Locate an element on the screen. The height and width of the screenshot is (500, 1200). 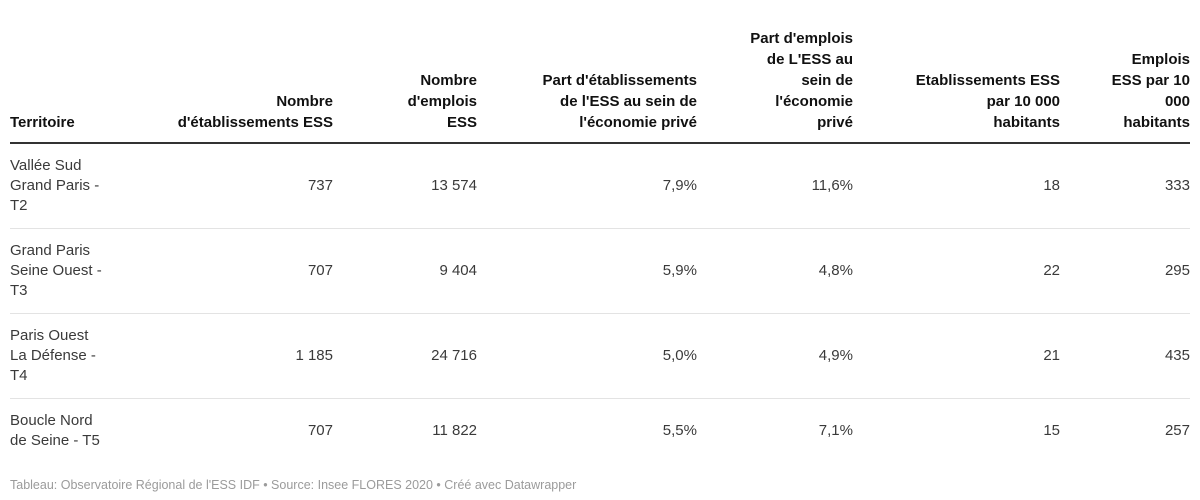
cell-emplois-par-10000: 295 is located at coordinates (1177, 270).